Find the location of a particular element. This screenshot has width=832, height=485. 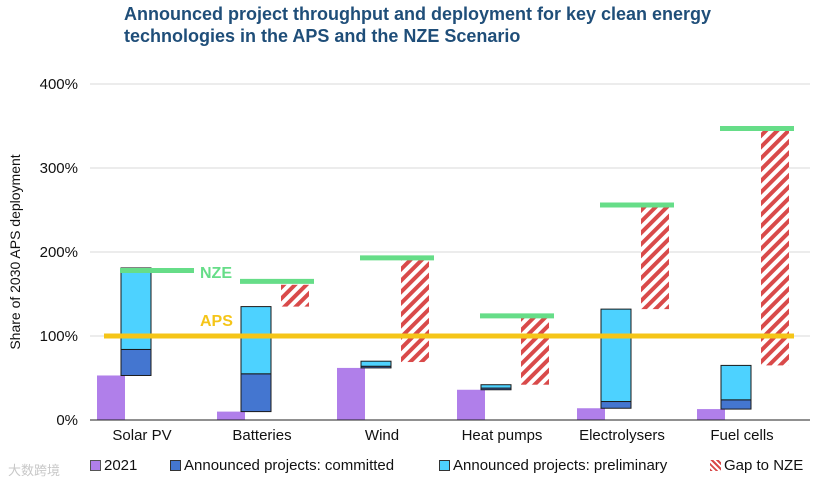

legend-label-2021: 2021 is located at coordinates (121, 465).